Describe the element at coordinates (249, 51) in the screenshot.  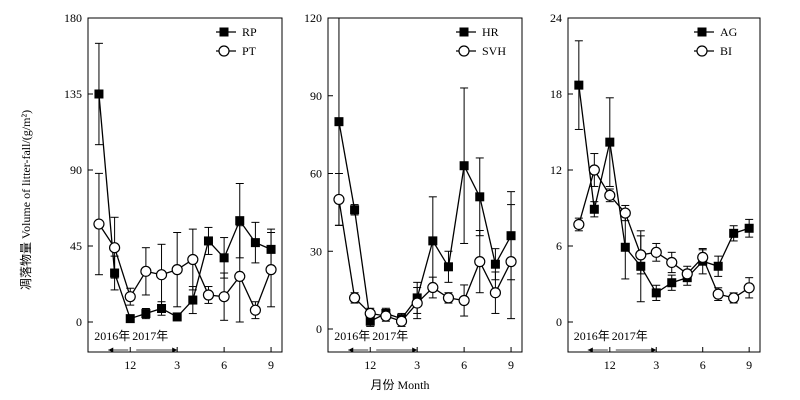
I see `legend-label: PT` at that location.